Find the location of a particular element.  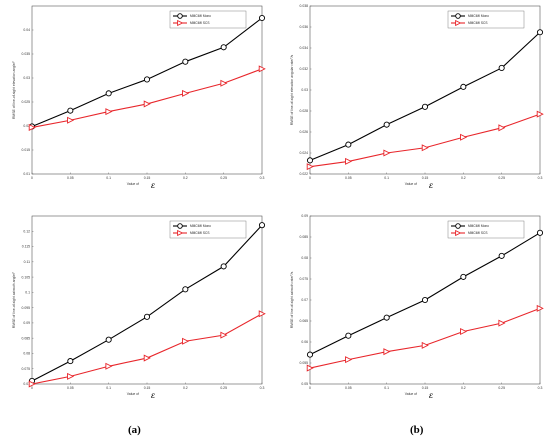

y-tick-label: 0.095 is located at coordinates (26, 308).